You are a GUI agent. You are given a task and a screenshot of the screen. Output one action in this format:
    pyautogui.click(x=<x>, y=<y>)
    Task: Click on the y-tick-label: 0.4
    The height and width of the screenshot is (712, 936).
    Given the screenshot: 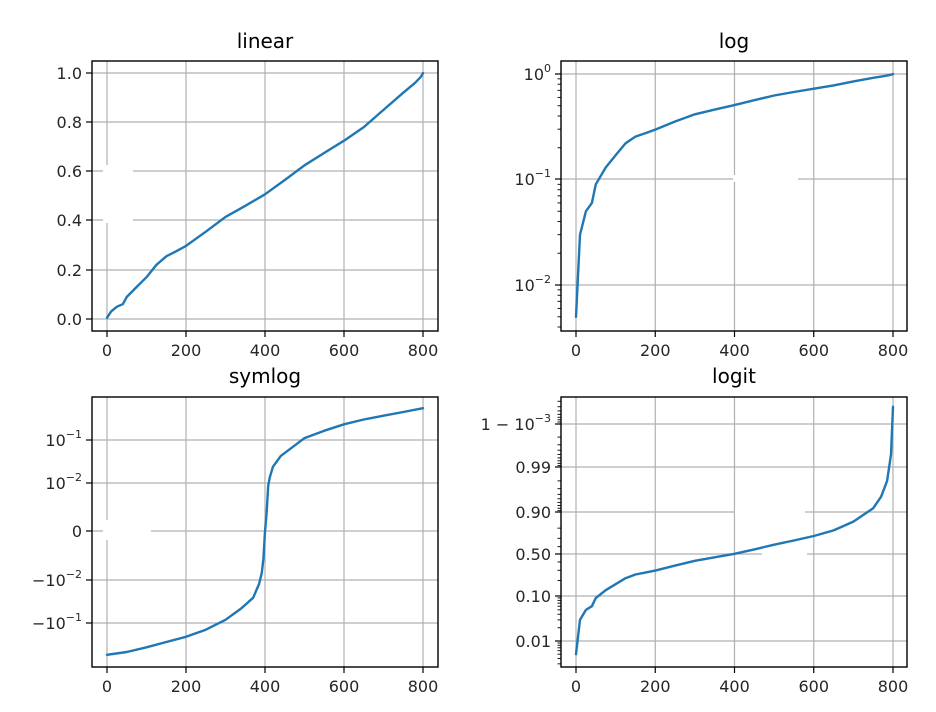 What is the action you would take?
    pyautogui.click(x=69, y=220)
    